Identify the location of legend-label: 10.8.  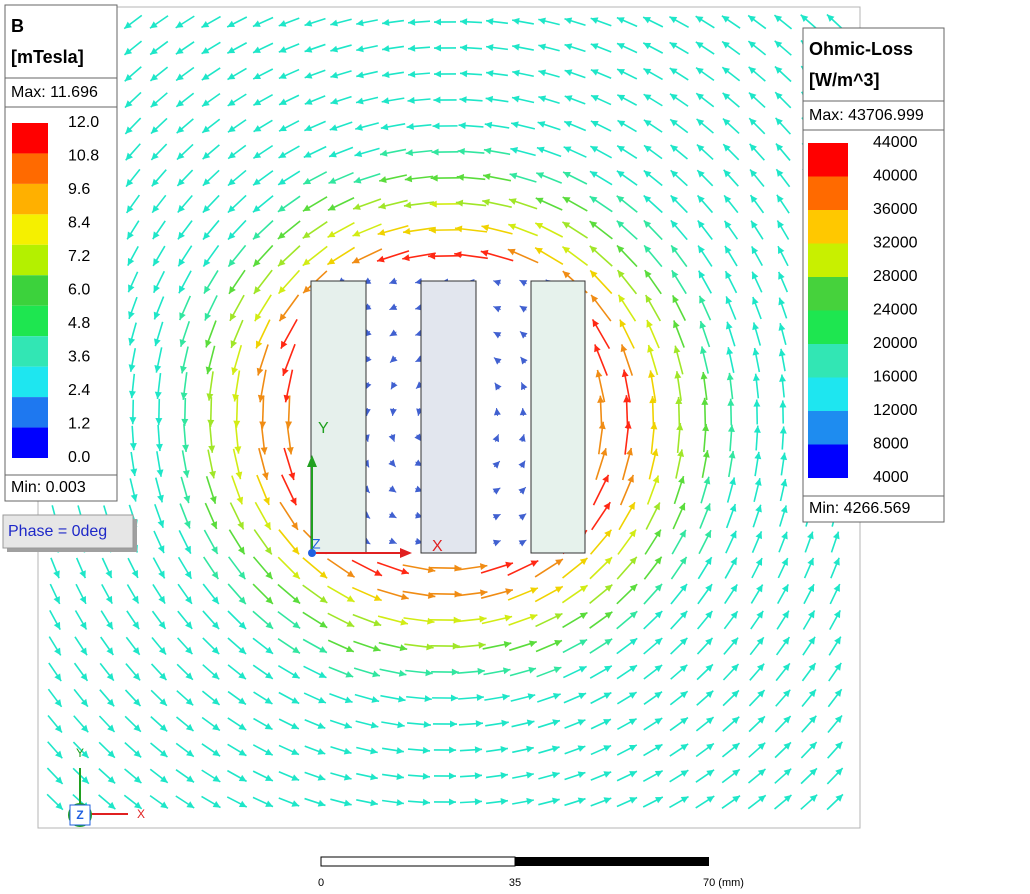
(83, 156).